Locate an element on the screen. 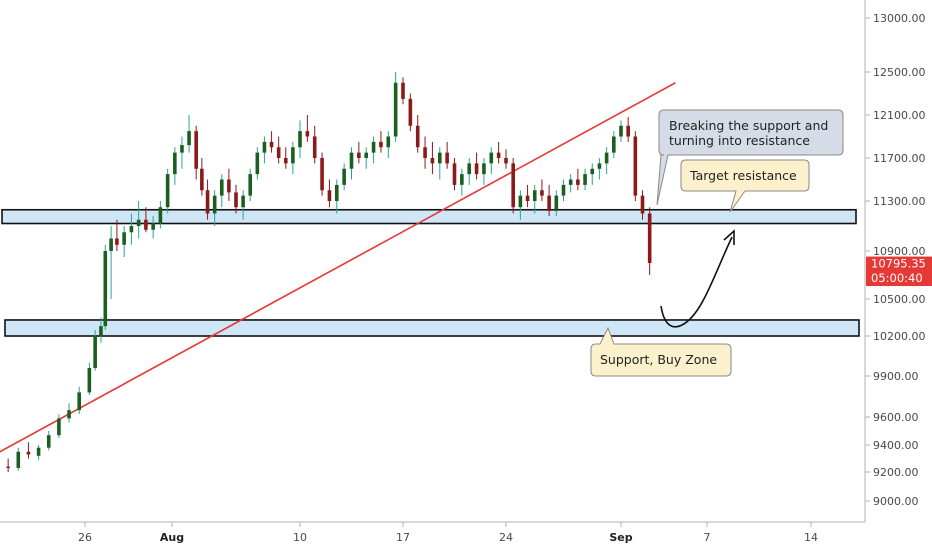 The height and width of the screenshot is (550, 932). callout-support-text: Support, Buy Zone is located at coordinates (658, 359).